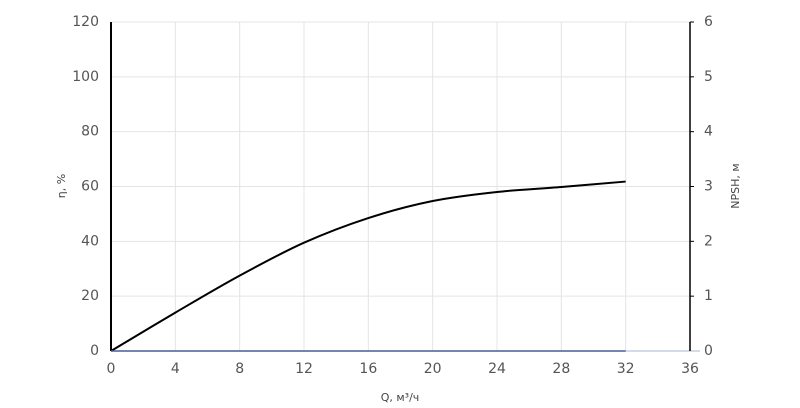 The height and width of the screenshot is (408, 800). I want to click on y-tick-label: 120, so click(85, 22).